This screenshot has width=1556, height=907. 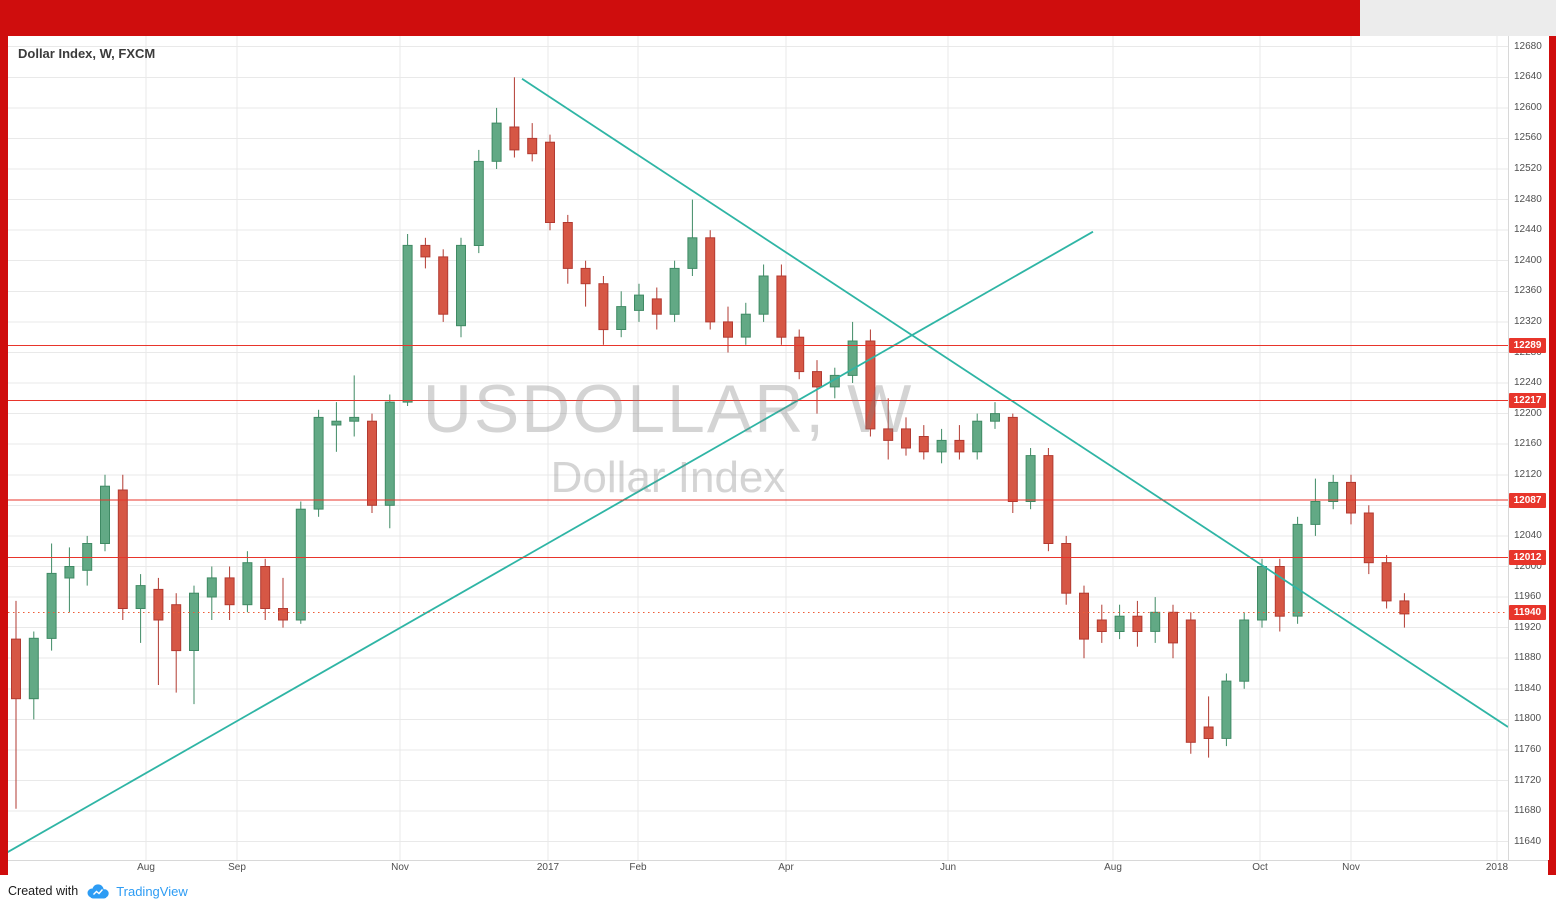 What do you see at coordinates (1528, 535) in the screenshot?
I see `price-tick-label: 12040` at bounding box center [1528, 535].